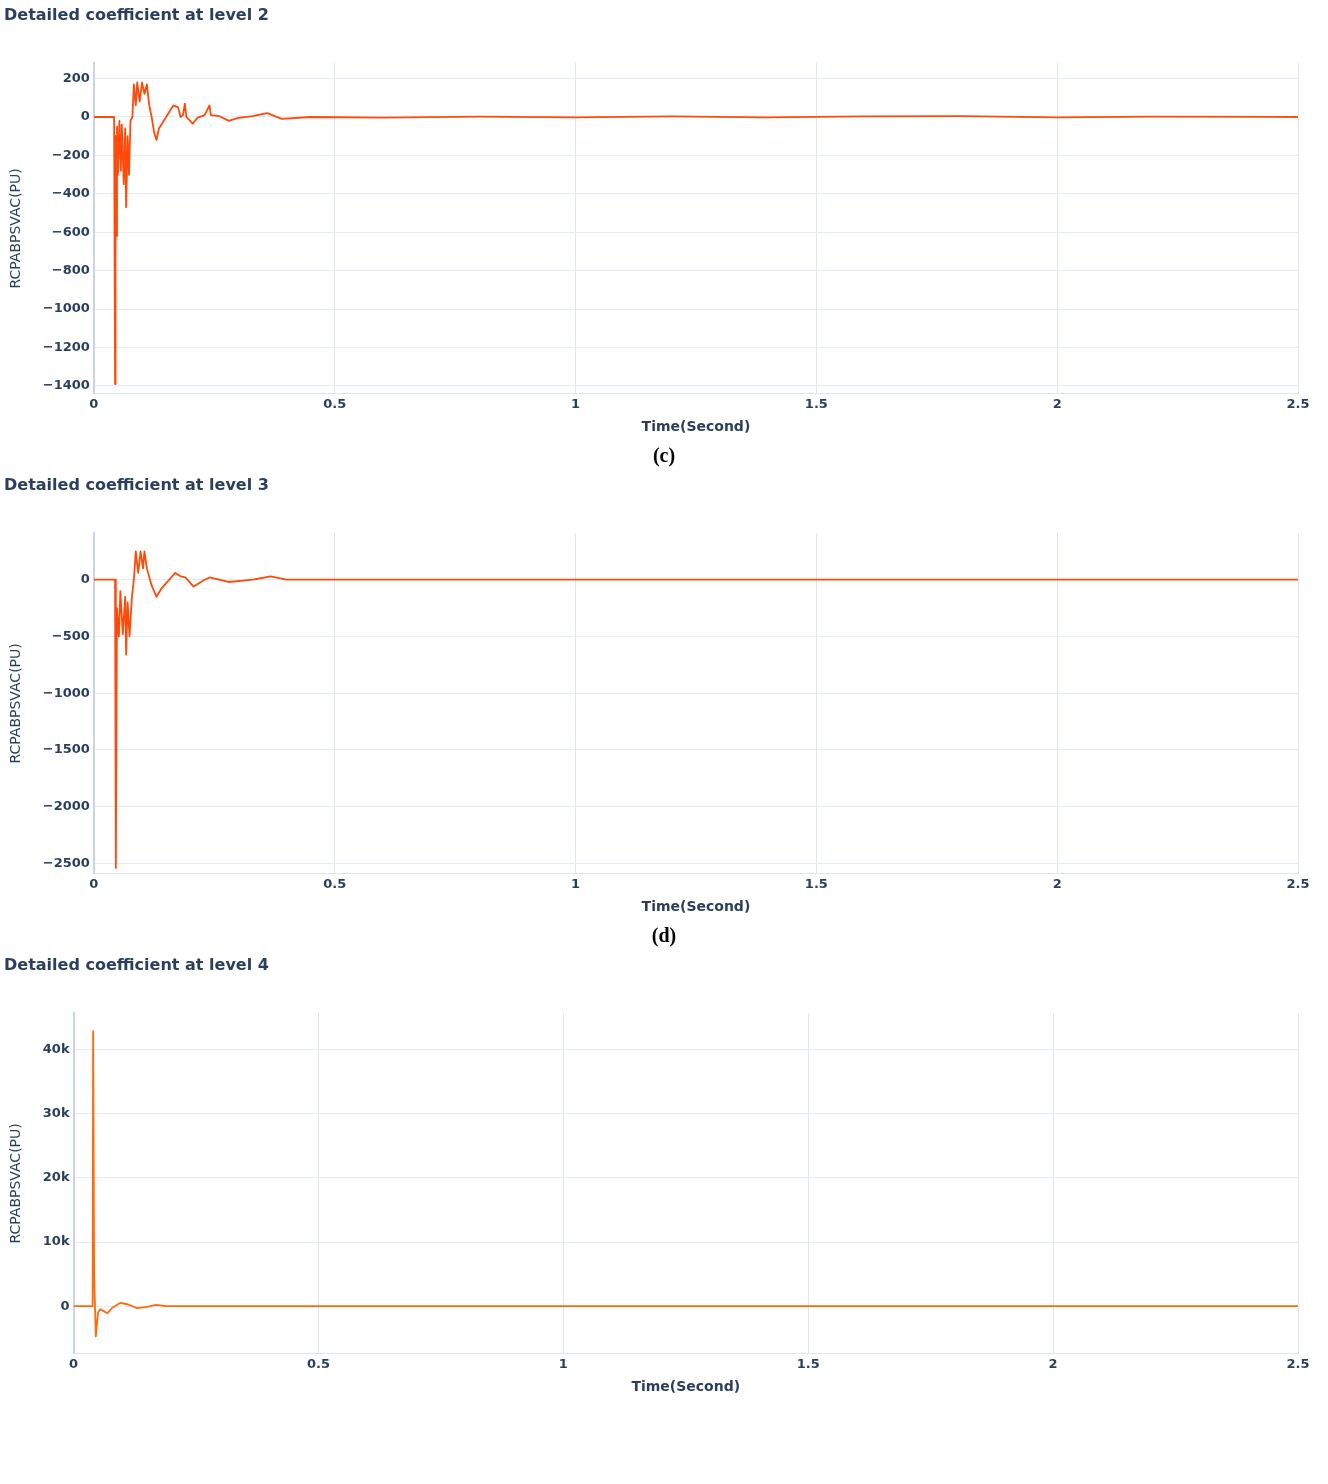  I want to click on text: (c), so click(664, 456).